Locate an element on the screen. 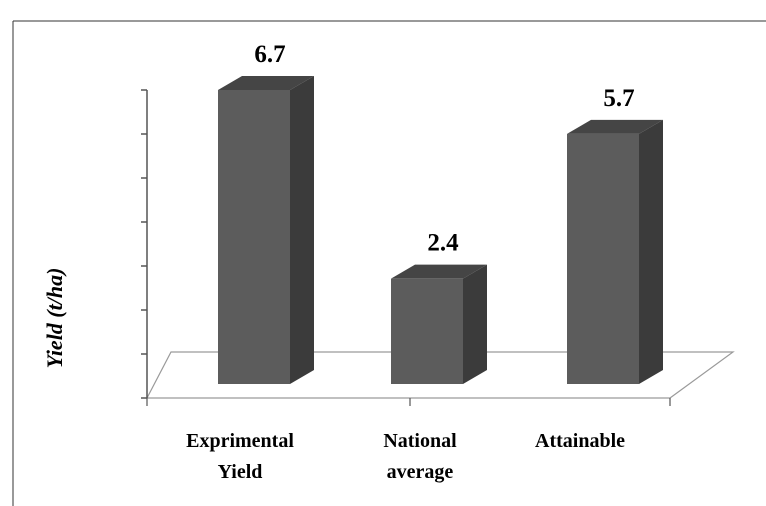 The image size is (766, 506). x-tick-label: National average is located at coordinates (420, 456).